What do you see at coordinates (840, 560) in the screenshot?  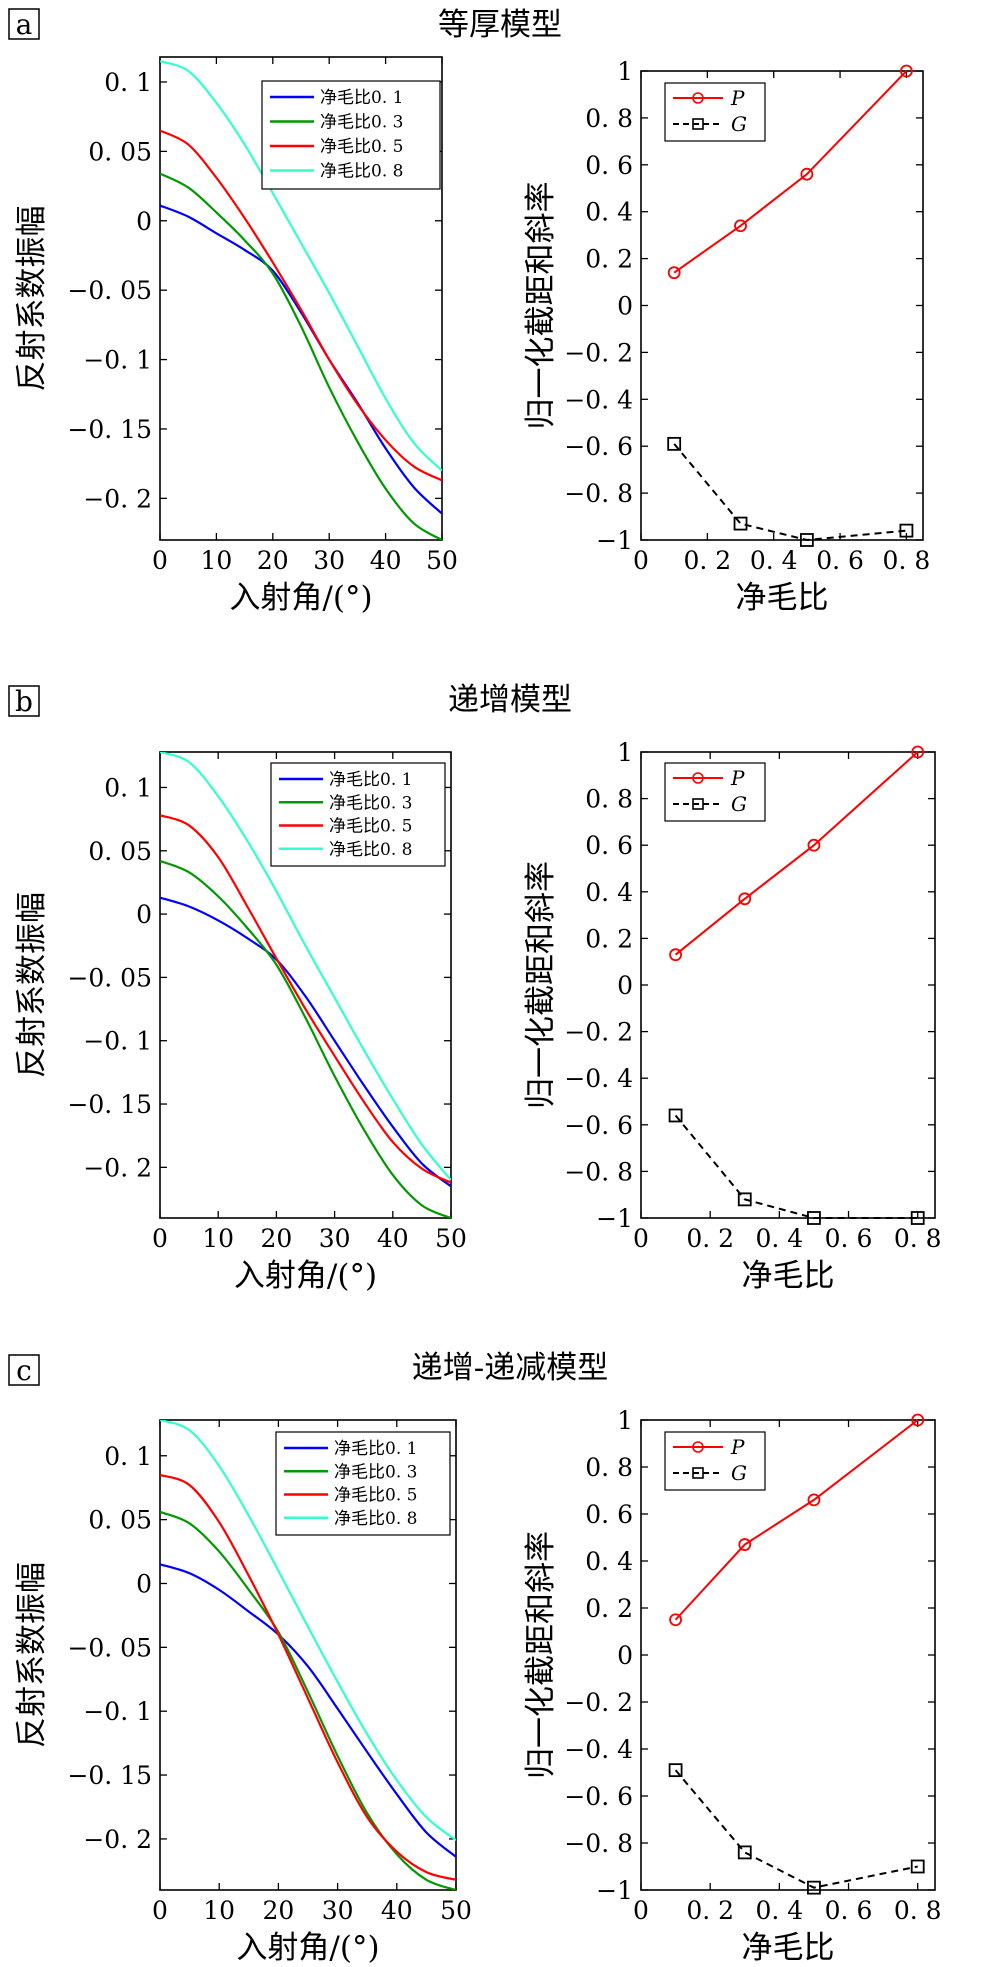 I see `x-tick-label: 0. 6` at bounding box center [840, 560].